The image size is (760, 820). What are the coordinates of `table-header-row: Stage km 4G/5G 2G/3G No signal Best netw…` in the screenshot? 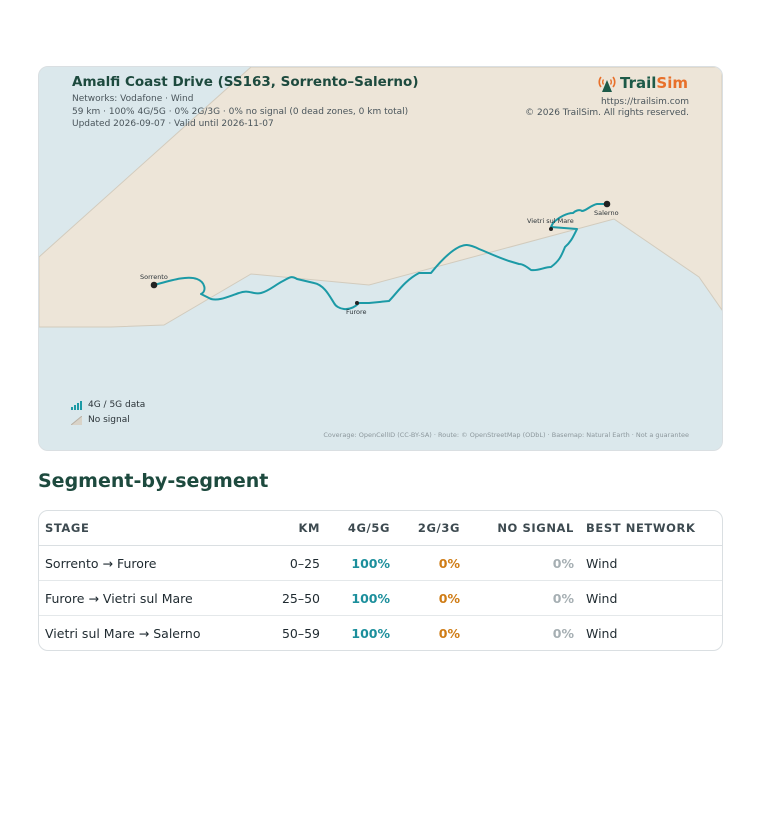 It's located at (380, 528).